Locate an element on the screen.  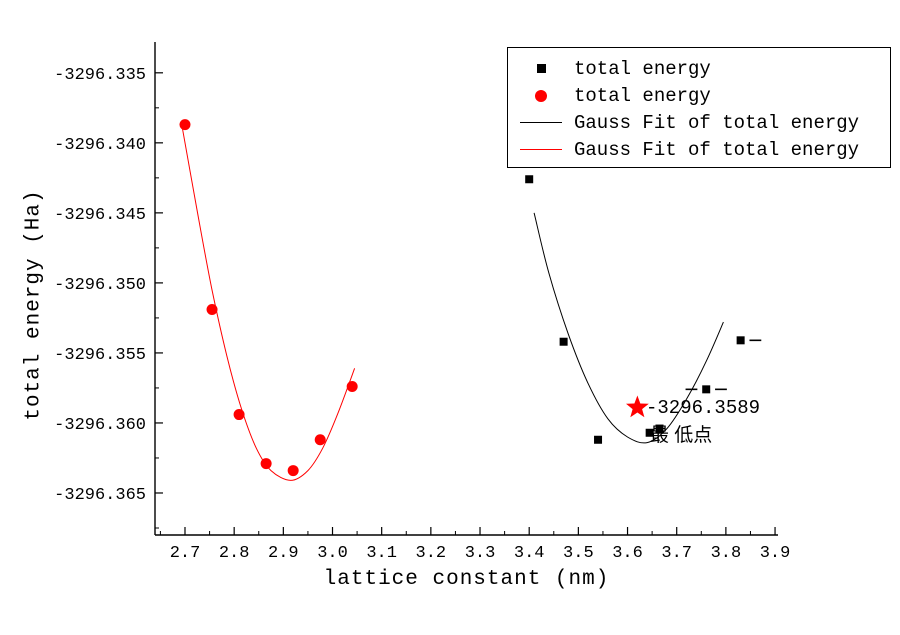
x-tick-label: 3.7 is located at coordinates (676, 553).